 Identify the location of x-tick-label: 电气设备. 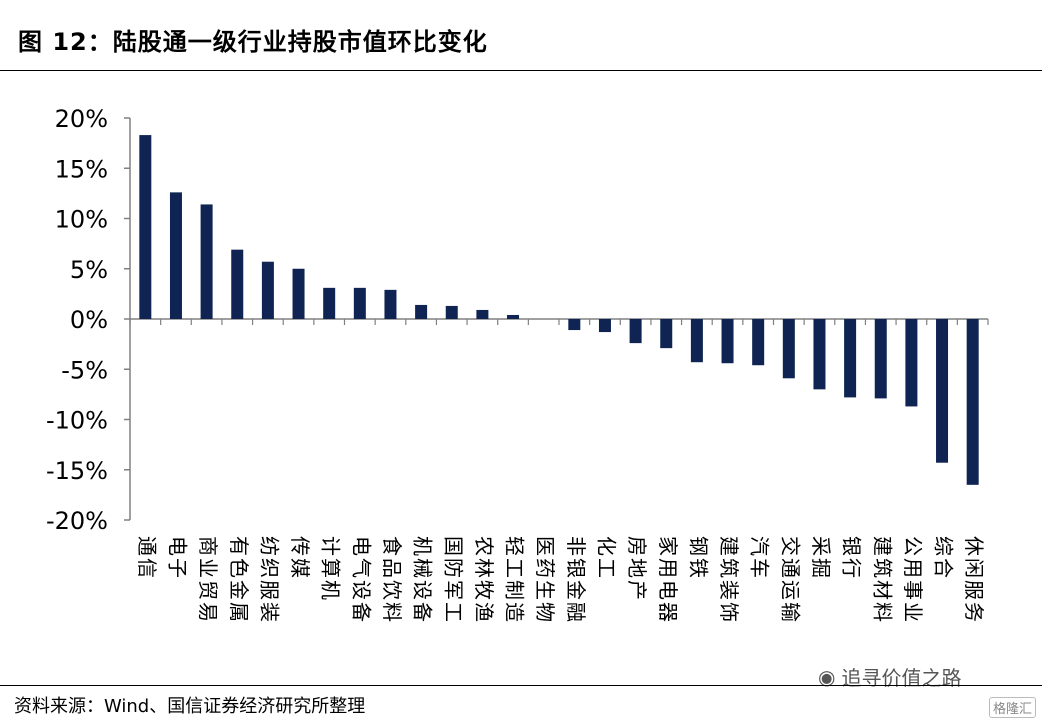
(361, 580).